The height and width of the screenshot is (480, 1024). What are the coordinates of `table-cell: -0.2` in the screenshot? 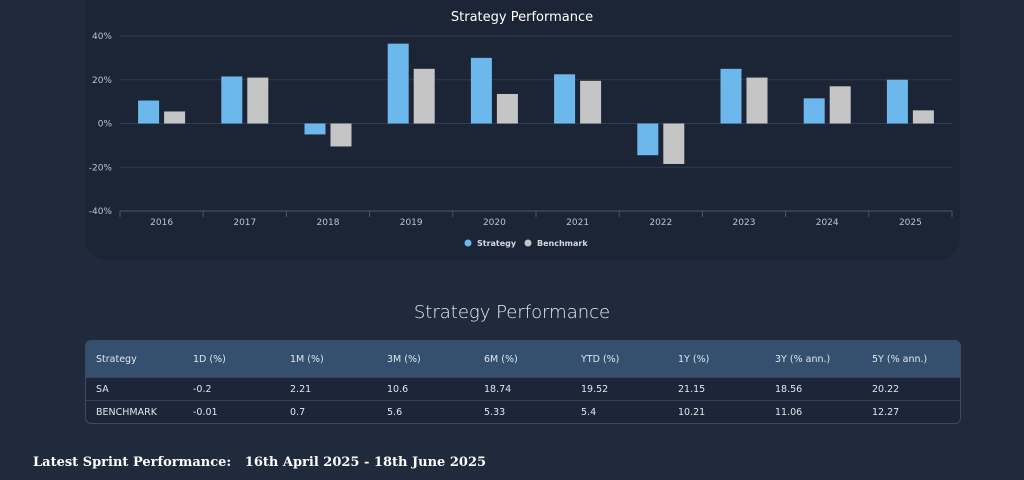 It's located at (202, 389).